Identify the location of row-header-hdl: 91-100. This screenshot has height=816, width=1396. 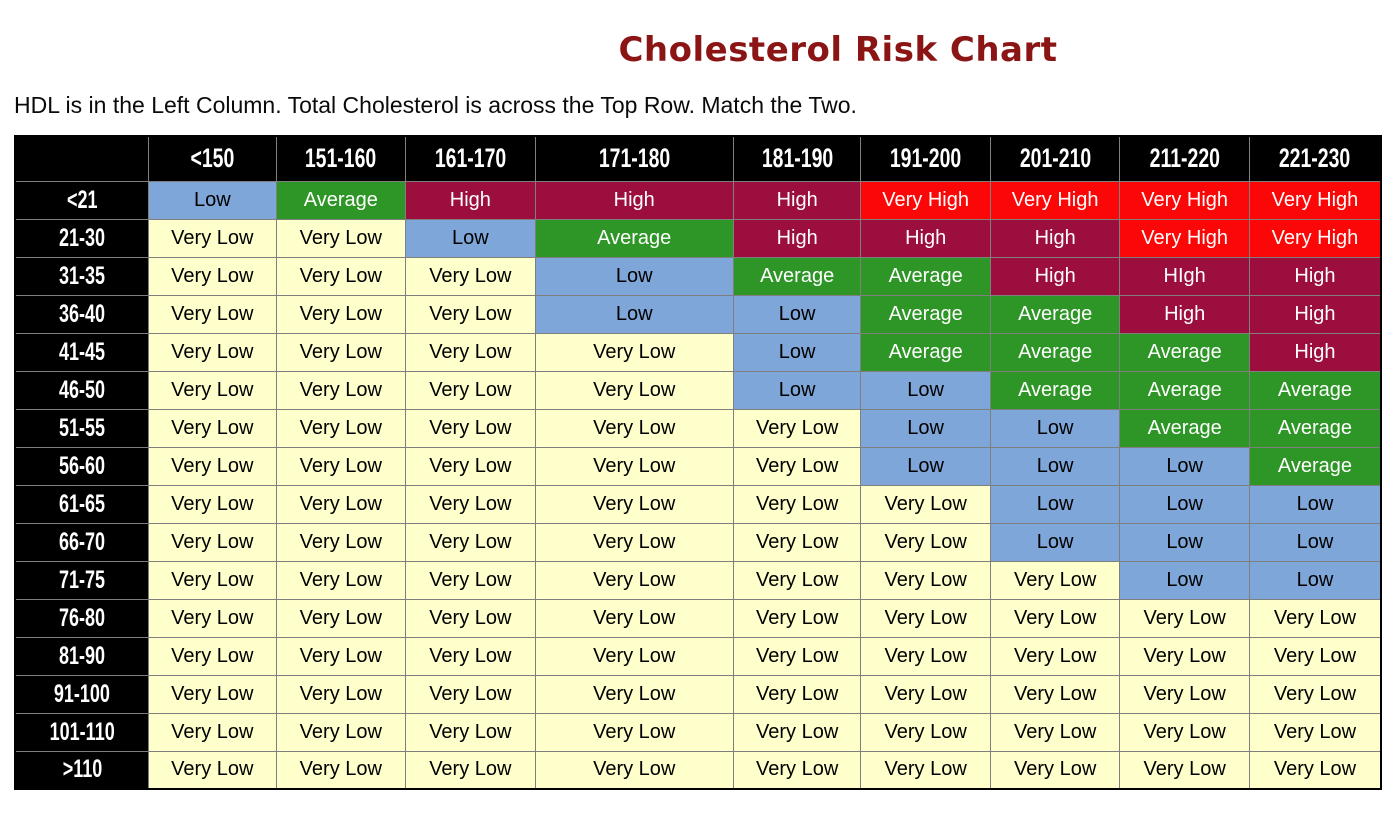
(82, 694).